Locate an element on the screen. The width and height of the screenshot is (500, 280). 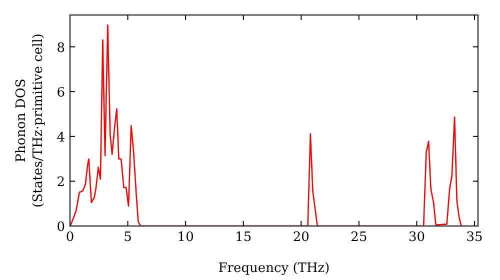
x-tick-label: 5 is located at coordinates (128, 237).